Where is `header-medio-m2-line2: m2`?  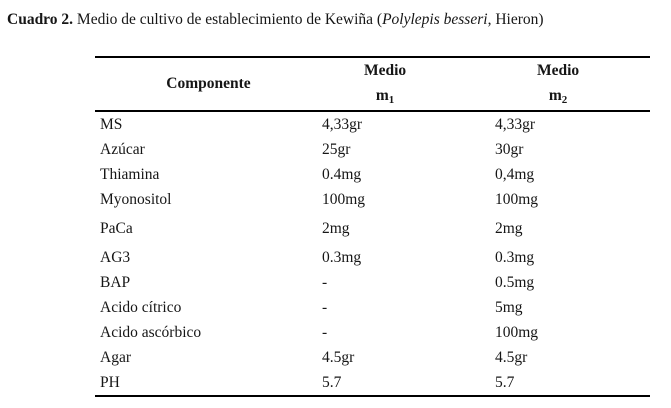
header-medio-m2-line2: m2 is located at coordinates (558, 96).